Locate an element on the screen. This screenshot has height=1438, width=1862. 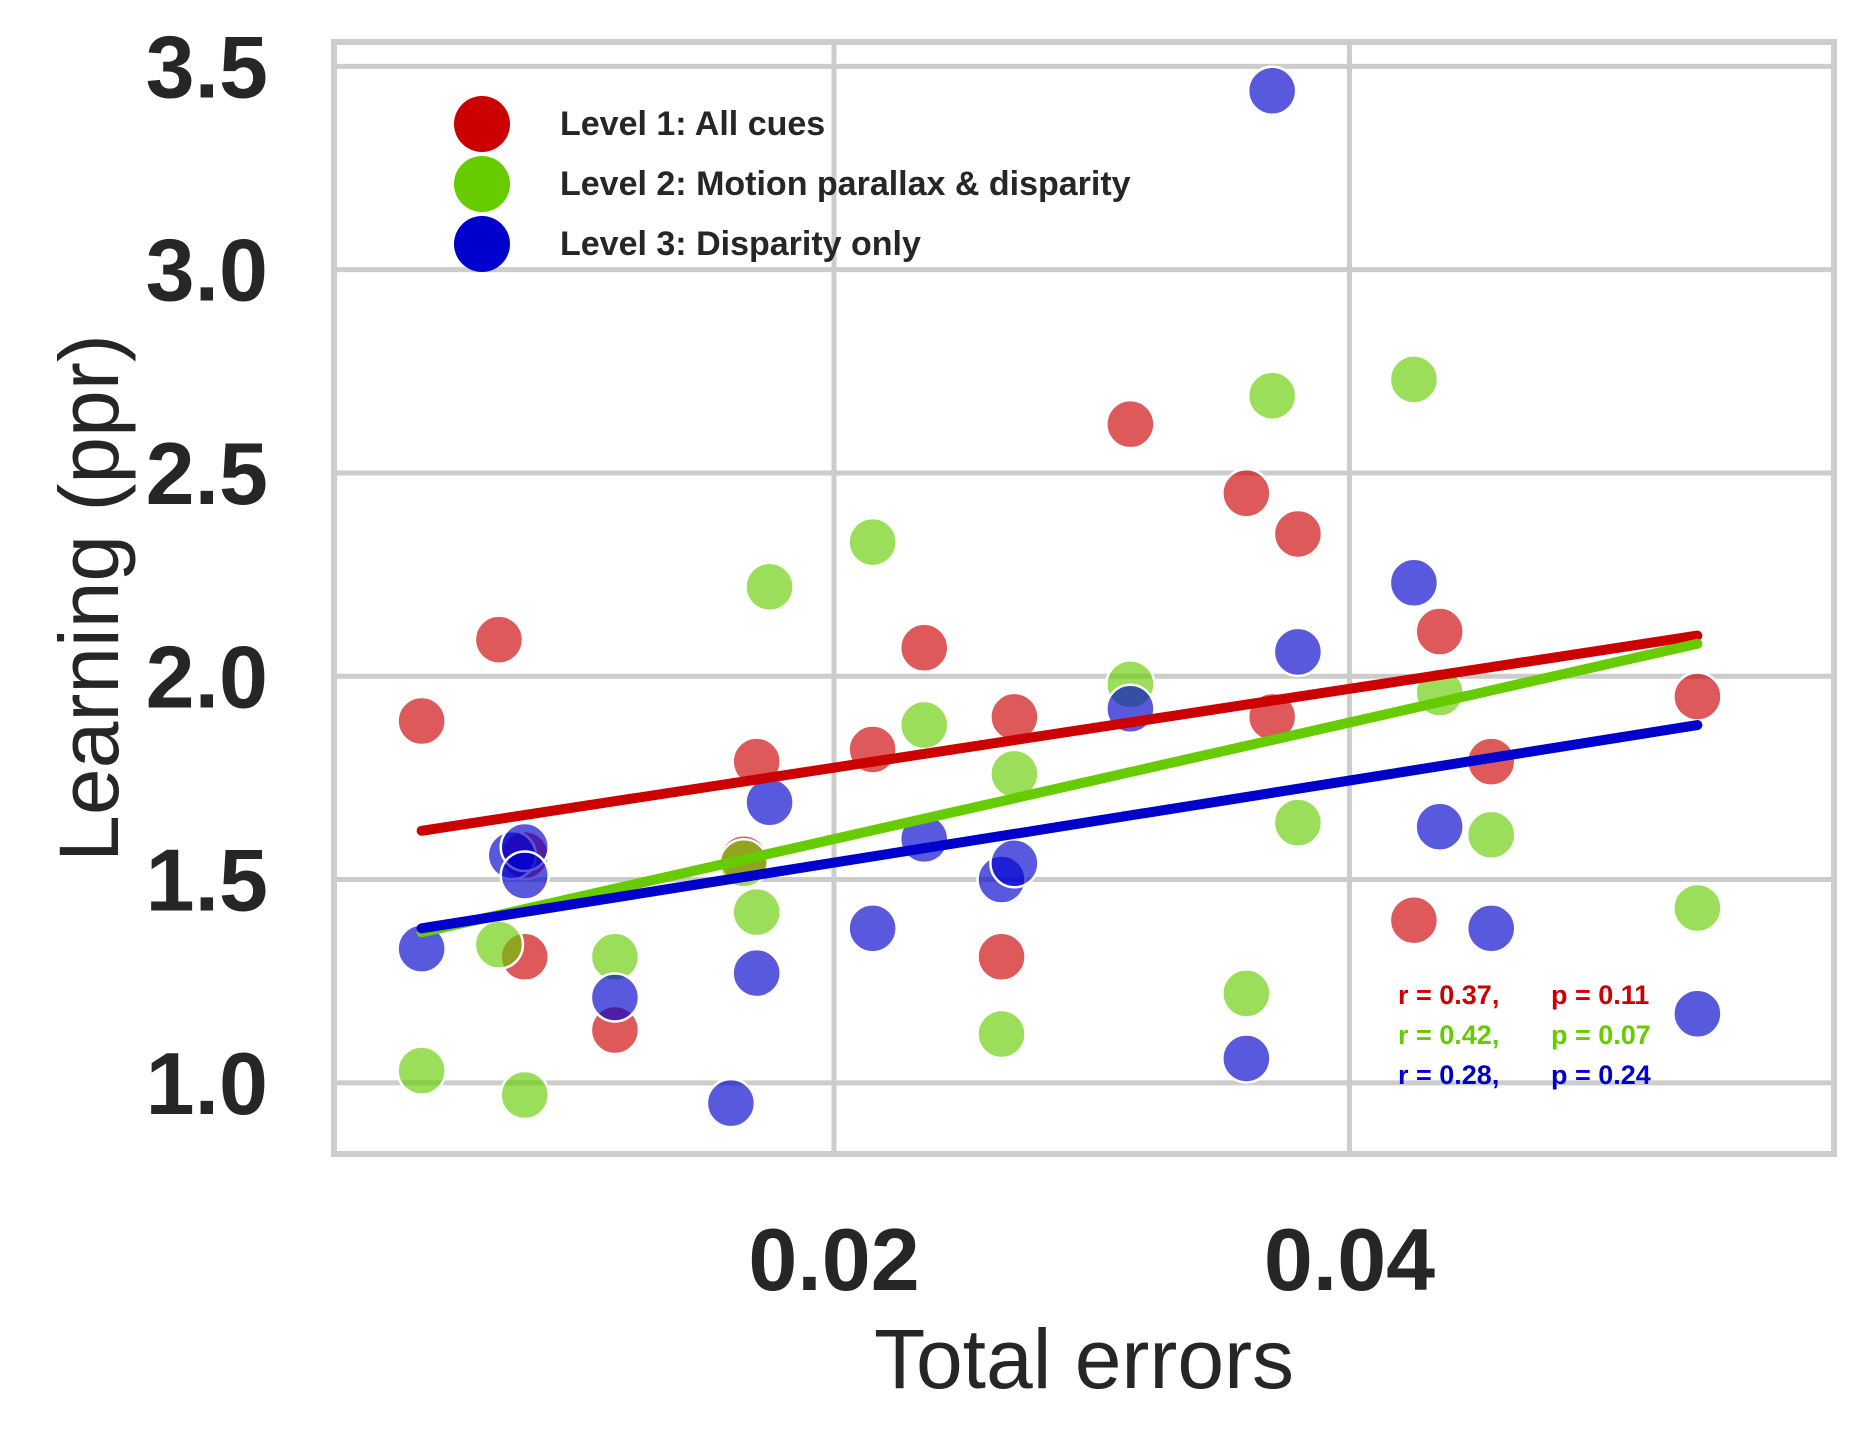
x-tick-labels: 0.02 0.04 is located at coordinates (1091, 1259).